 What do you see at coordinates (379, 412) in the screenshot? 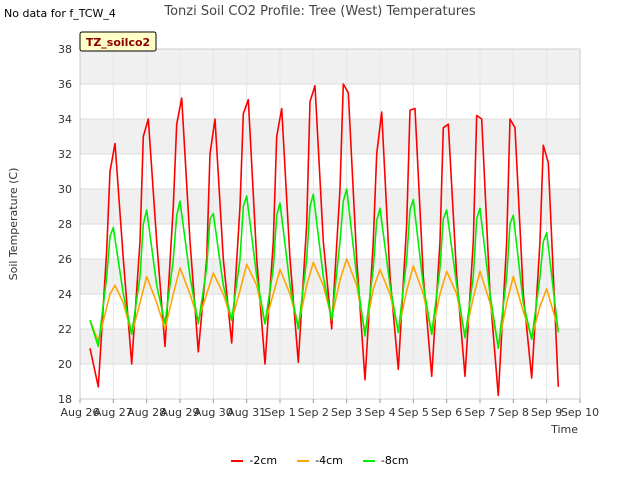
I see `x-tick-label: Sep 4` at bounding box center [379, 412].